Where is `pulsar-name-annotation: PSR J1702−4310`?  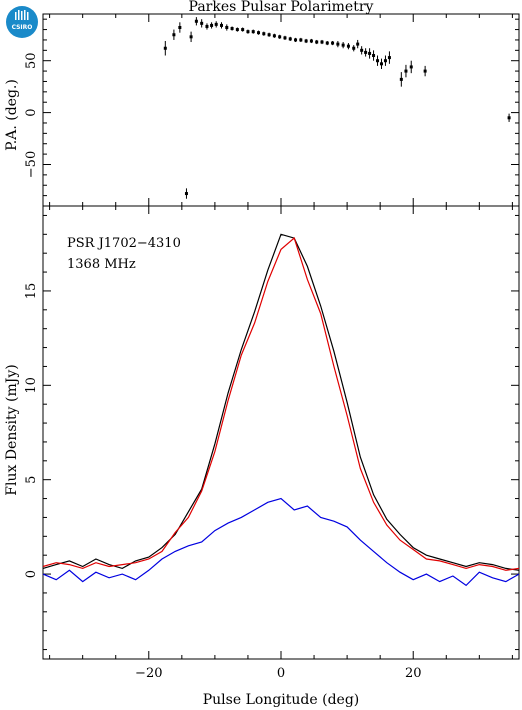
pulsar-name-annotation: PSR J1702−4310 is located at coordinates (124, 243).